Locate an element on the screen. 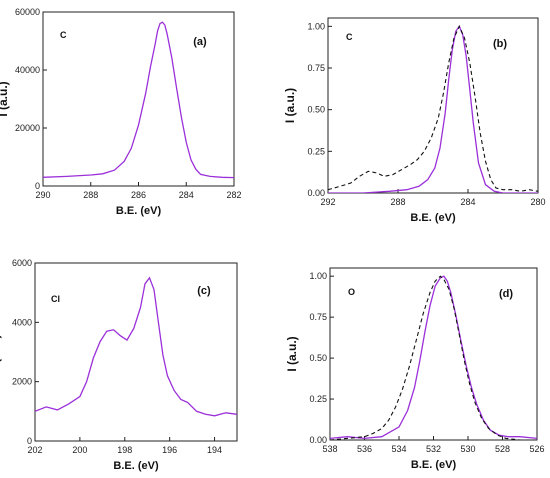 The width and height of the screenshot is (550, 478). x-tick-label: 538 is located at coordinates (329, 449).